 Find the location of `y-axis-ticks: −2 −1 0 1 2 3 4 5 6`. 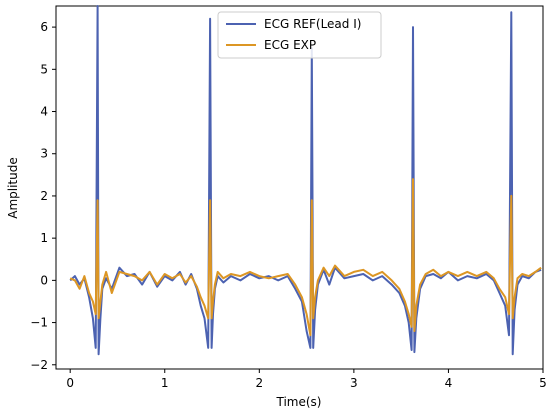

y-axis-ticks: −2 −1 0 1 2 3 4 5 6 is located at coordinates (43, 196).